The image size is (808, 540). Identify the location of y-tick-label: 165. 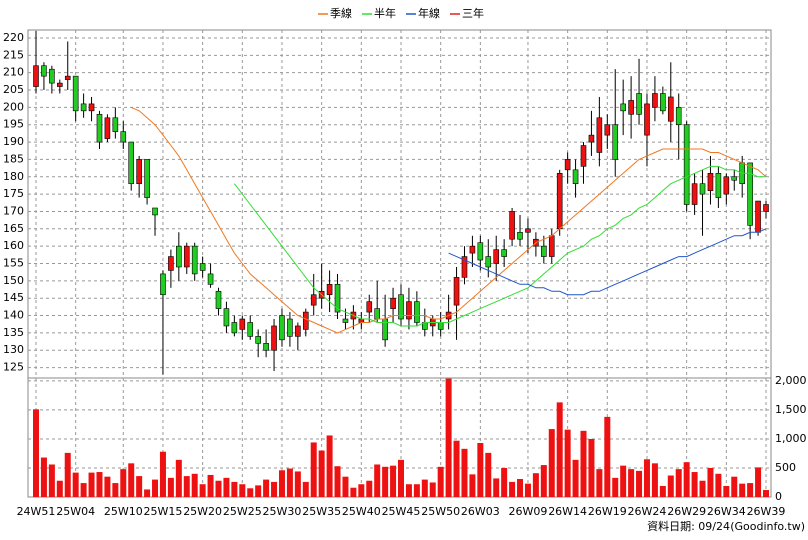
(13, 228).